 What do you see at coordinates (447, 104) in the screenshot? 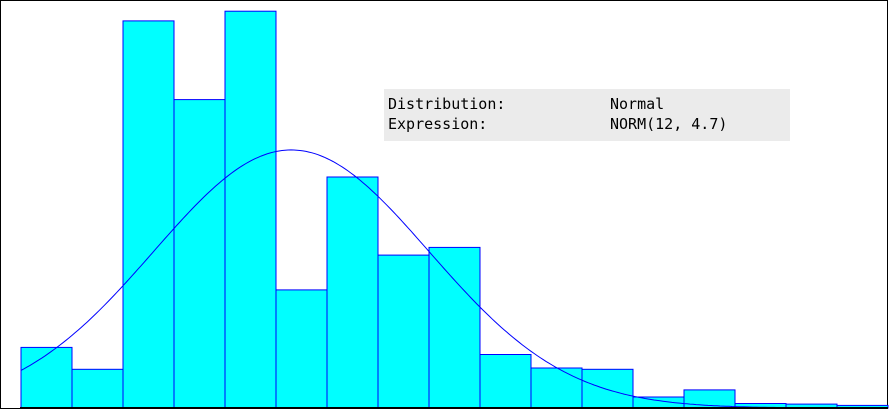
I see `distribution-label: Distribution:` at bounding box center [447, 104].